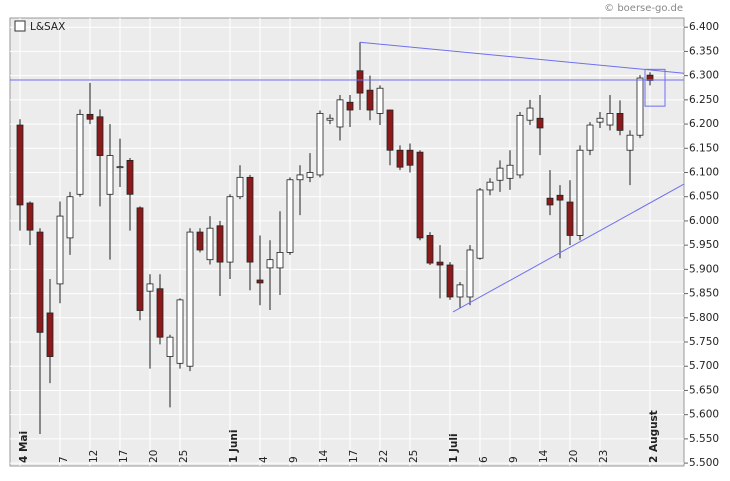 The image size is (730, 481). What do you see at coordinates (704, 294) in the screenshot?
I see `y-tick-label: 5.850` at bounding box center [704, 294].